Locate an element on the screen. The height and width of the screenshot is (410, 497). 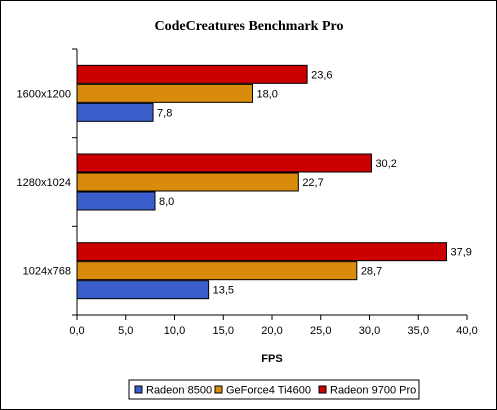
x-tick-label: 15,0 is located at coordinates (223, 331).